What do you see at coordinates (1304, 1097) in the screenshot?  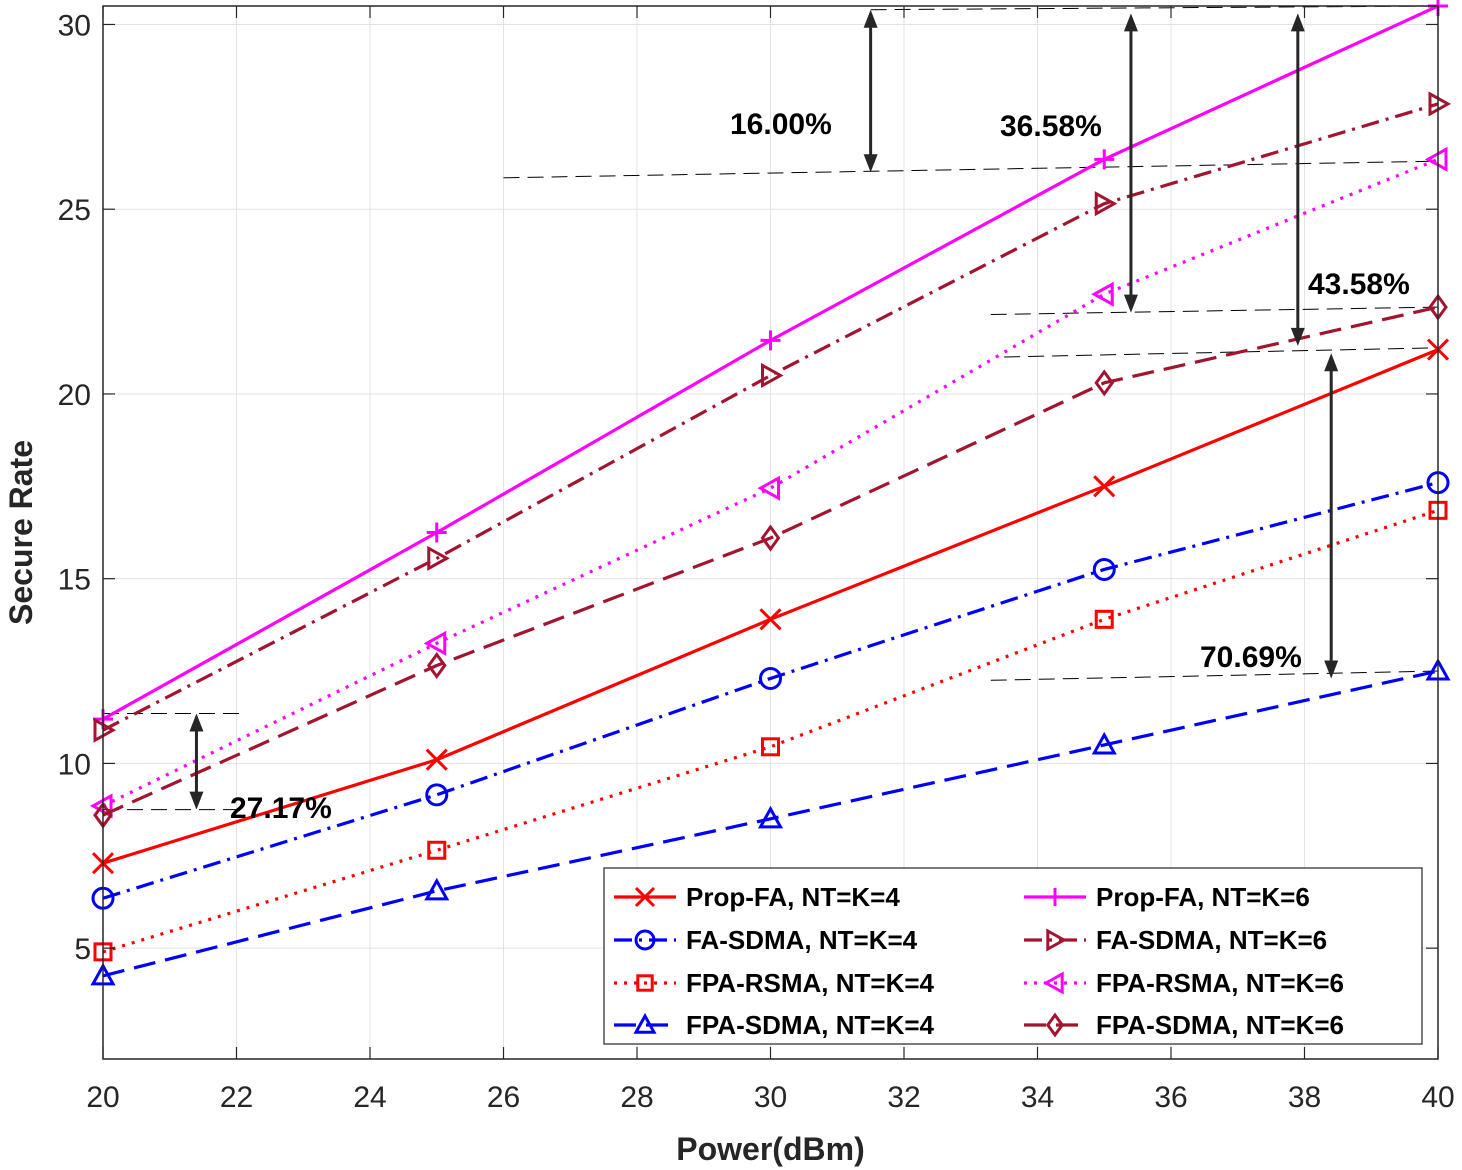 I see `x-tick-label: 38` at bounding box center [1304, 1097].